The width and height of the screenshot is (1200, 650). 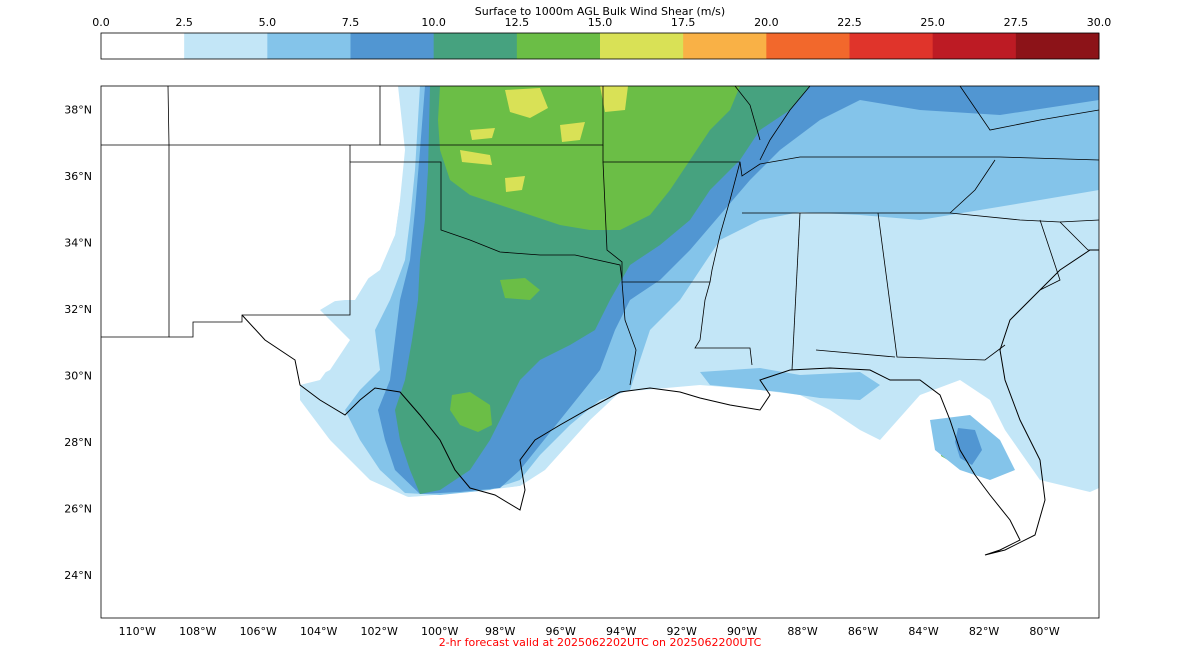 I want to click on latitude-label: 38°N, so click(x=78, y=109).